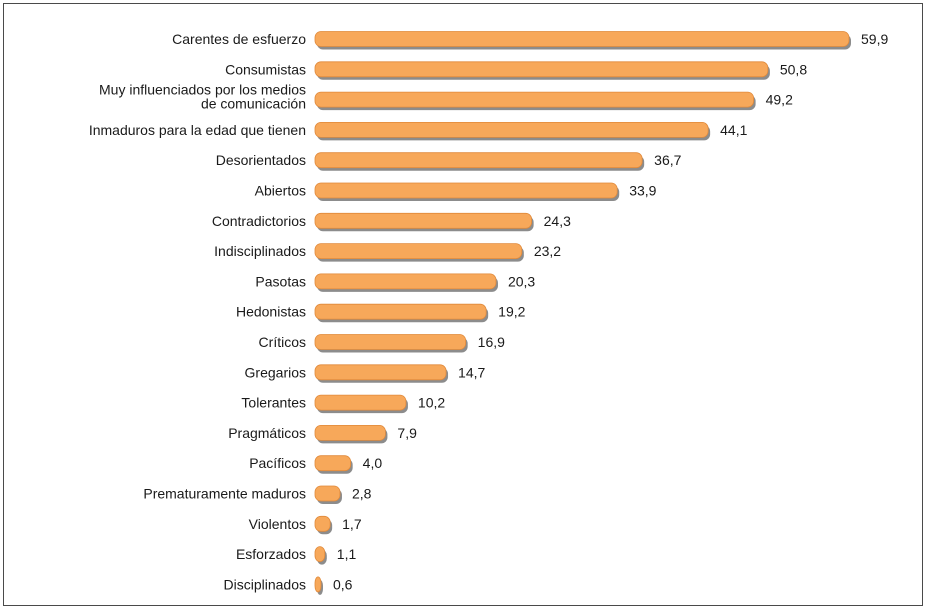 The width and height of the screenshot is (927, 608). I want to click on bar-row: Carentes de esfuerzo 59,9, so click(530, 40).